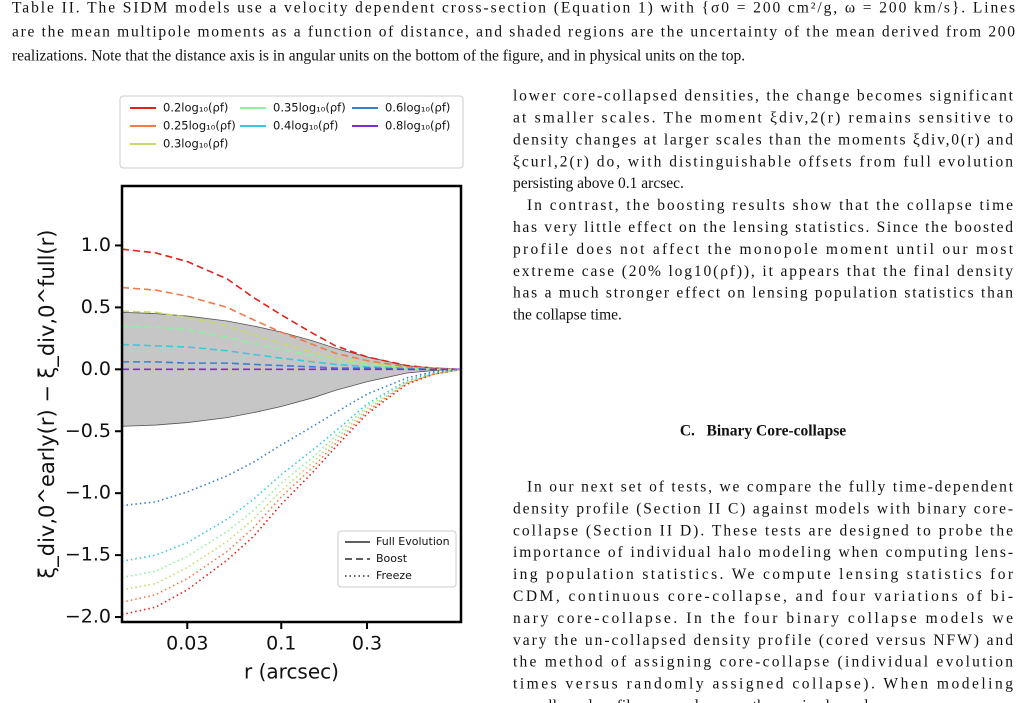 This screenshot has width=1029, height=703. I want to click on x-tick-label: 0.1, so click(281, 644).